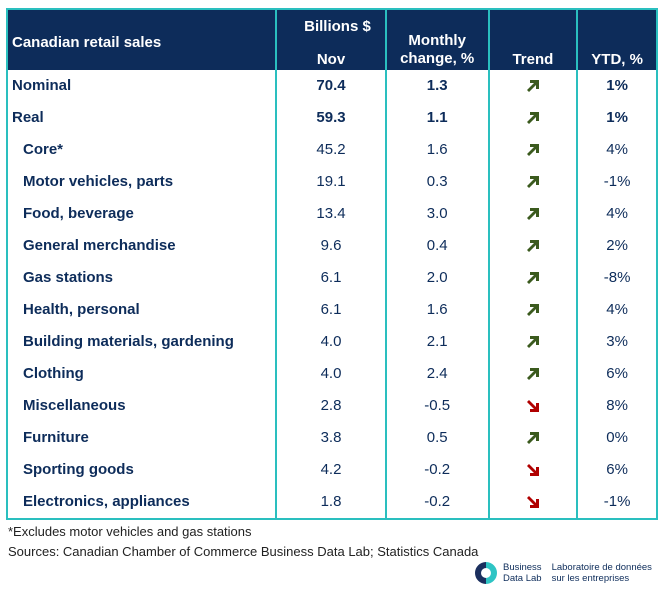 The width and height of the screenshot is (668, 598). Describe the element at coordinates (522, 567) in the screenshot. I see `logo-en-line1: Business` at that location.